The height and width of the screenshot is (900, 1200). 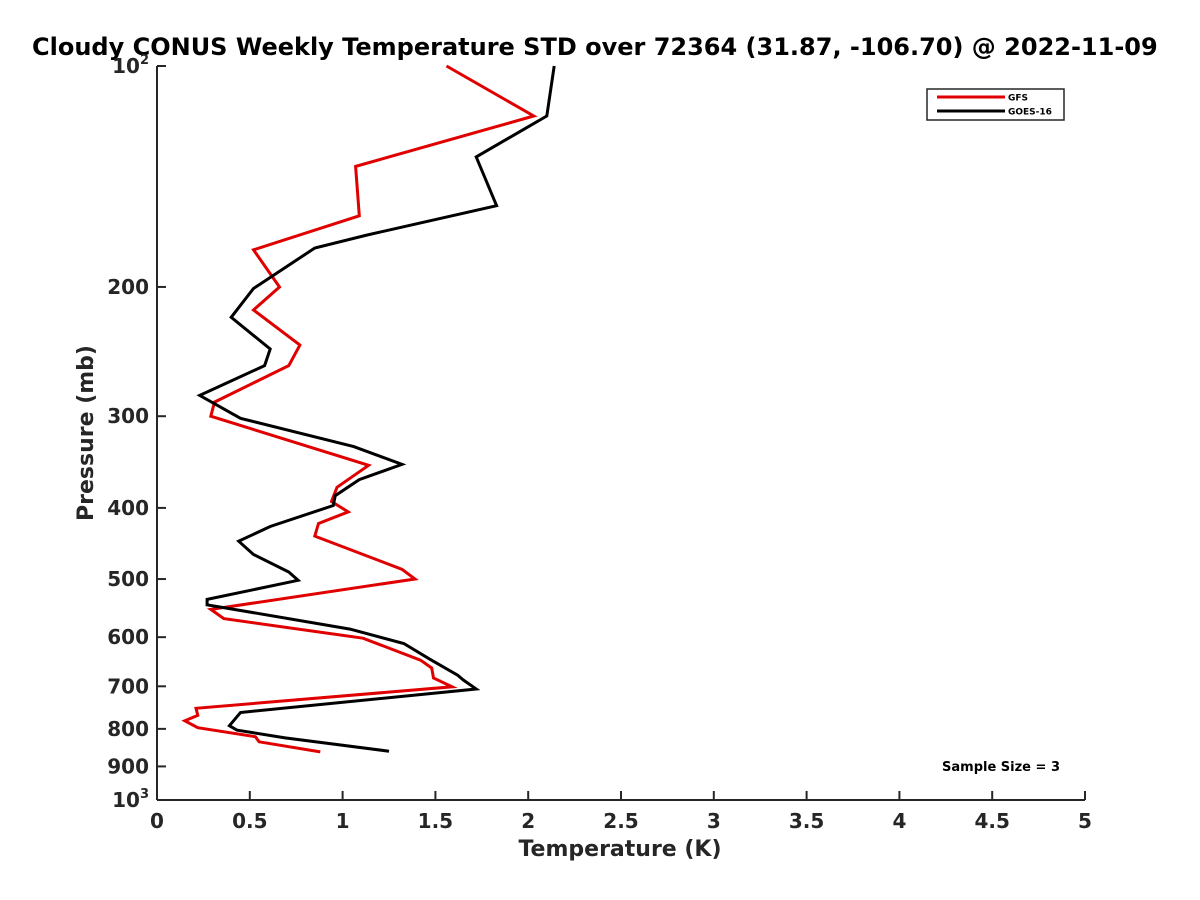 I want to click on y-tick-label: 700, so click(x=128, y=686).